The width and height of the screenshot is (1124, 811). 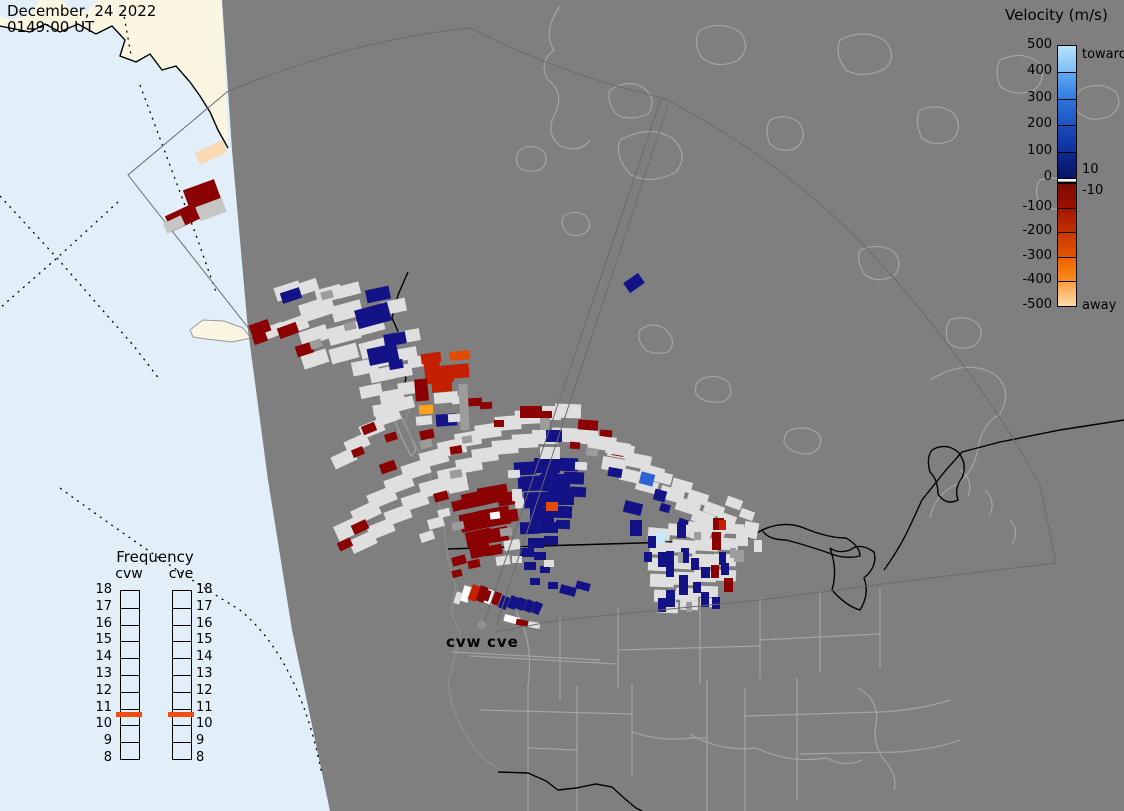 What do you see at coordinates (114, 86) in the screenshot?
I see `alaska-coastline` at bounding box center [114, 86].